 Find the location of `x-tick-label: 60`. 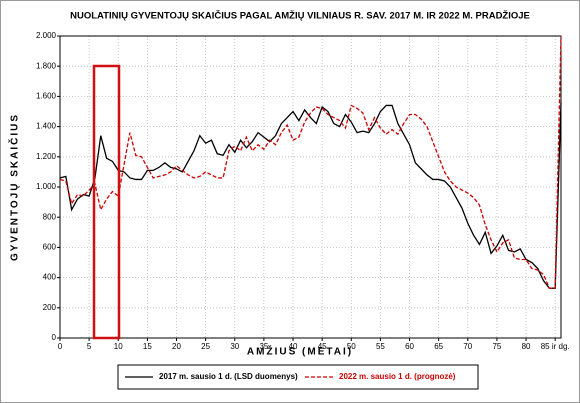

x-tick-label: 60 is located at coordinates (409, 346).